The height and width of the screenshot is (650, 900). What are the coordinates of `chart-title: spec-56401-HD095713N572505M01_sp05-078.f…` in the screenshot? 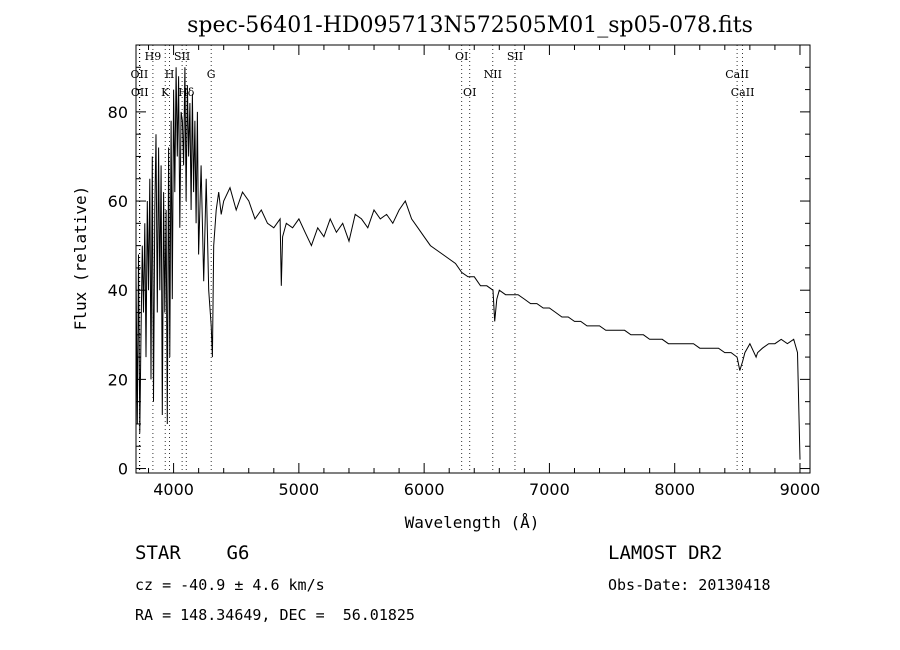 It's located at (470, 25).